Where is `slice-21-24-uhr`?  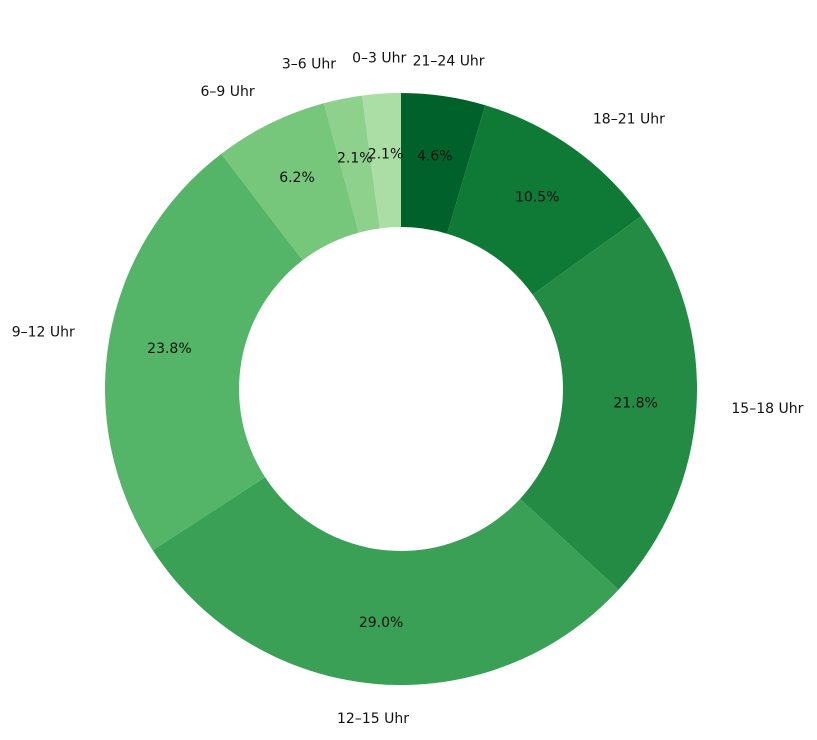 slice-21-24-uhr is located at coordinates (443, 163).